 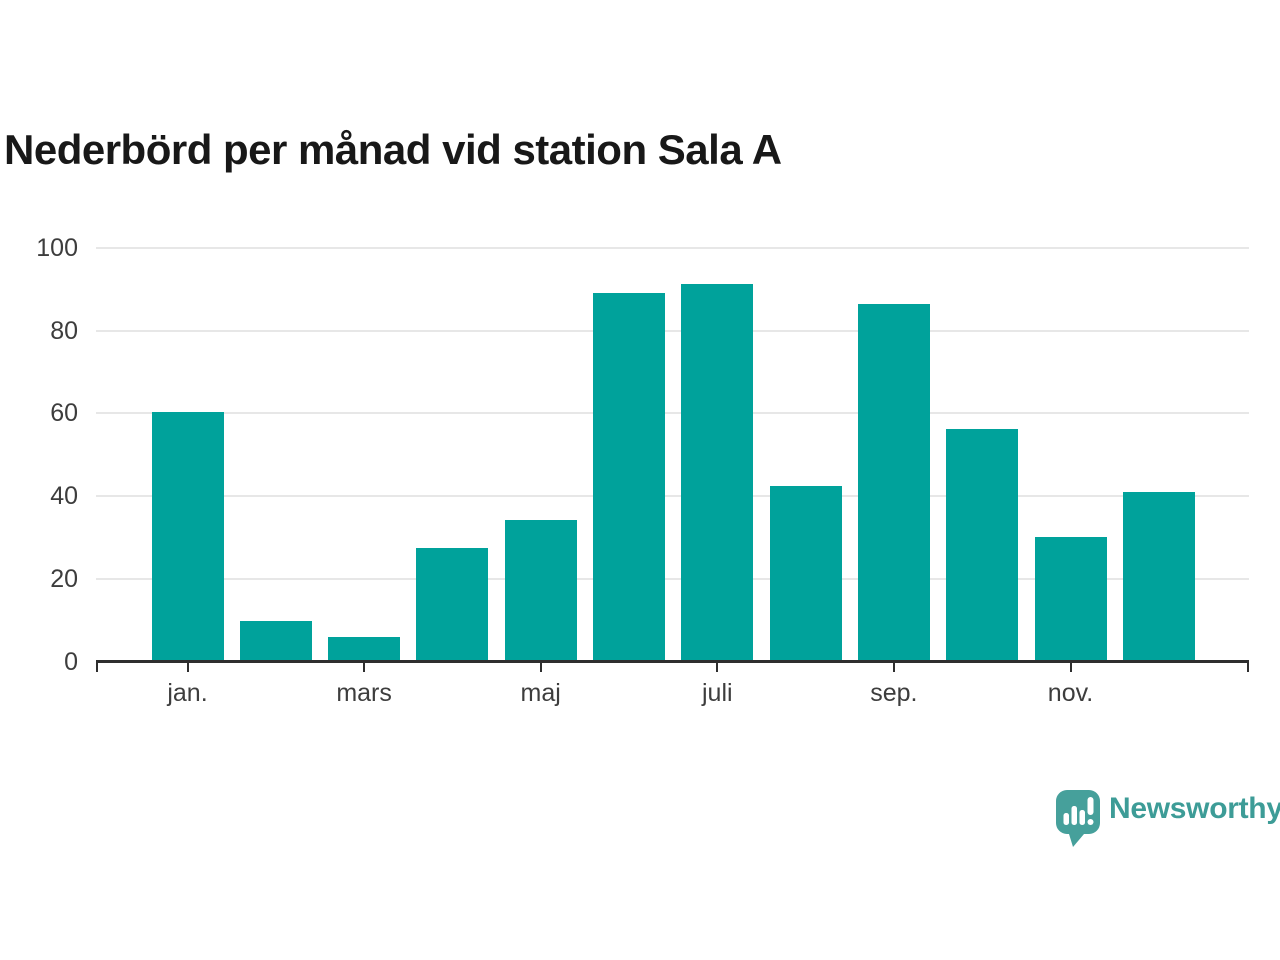 I want to click on y-tick-label: 40, so click(x=64, y=496).